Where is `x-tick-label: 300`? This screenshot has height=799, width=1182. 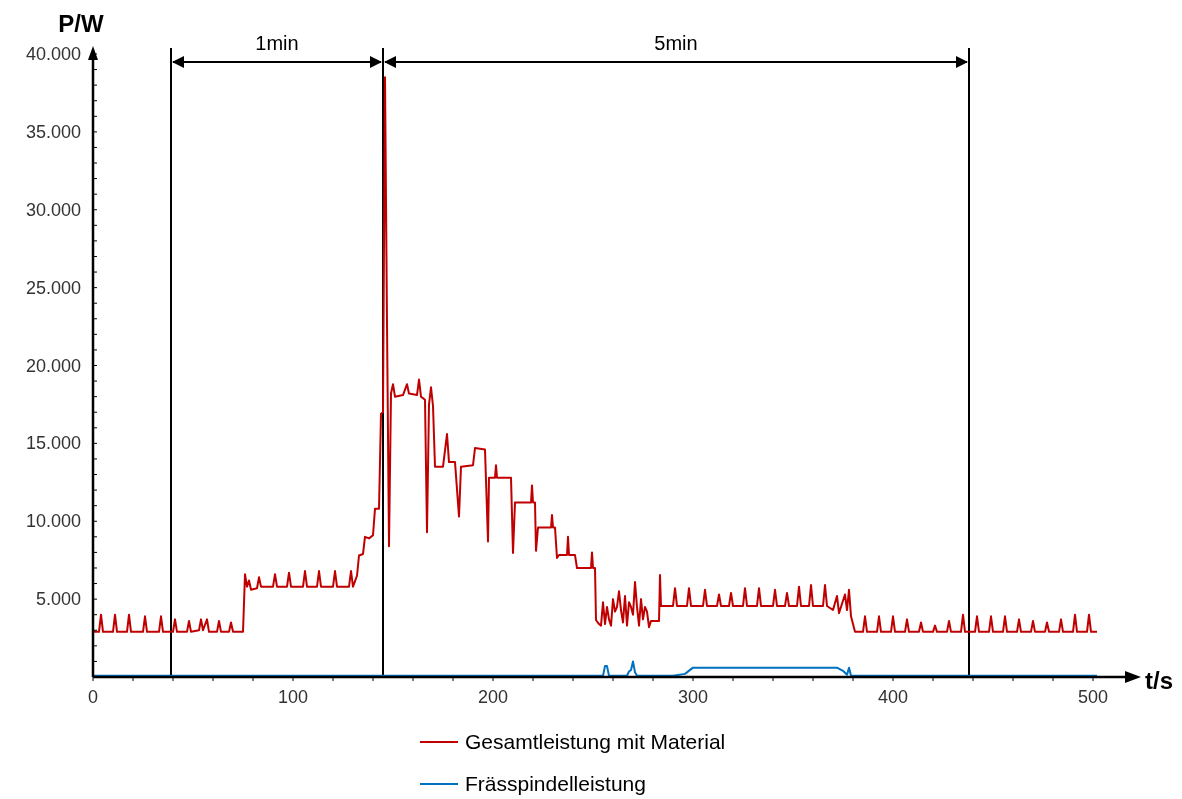 x-tick-label: 300 is located at coordinates (693, 697).